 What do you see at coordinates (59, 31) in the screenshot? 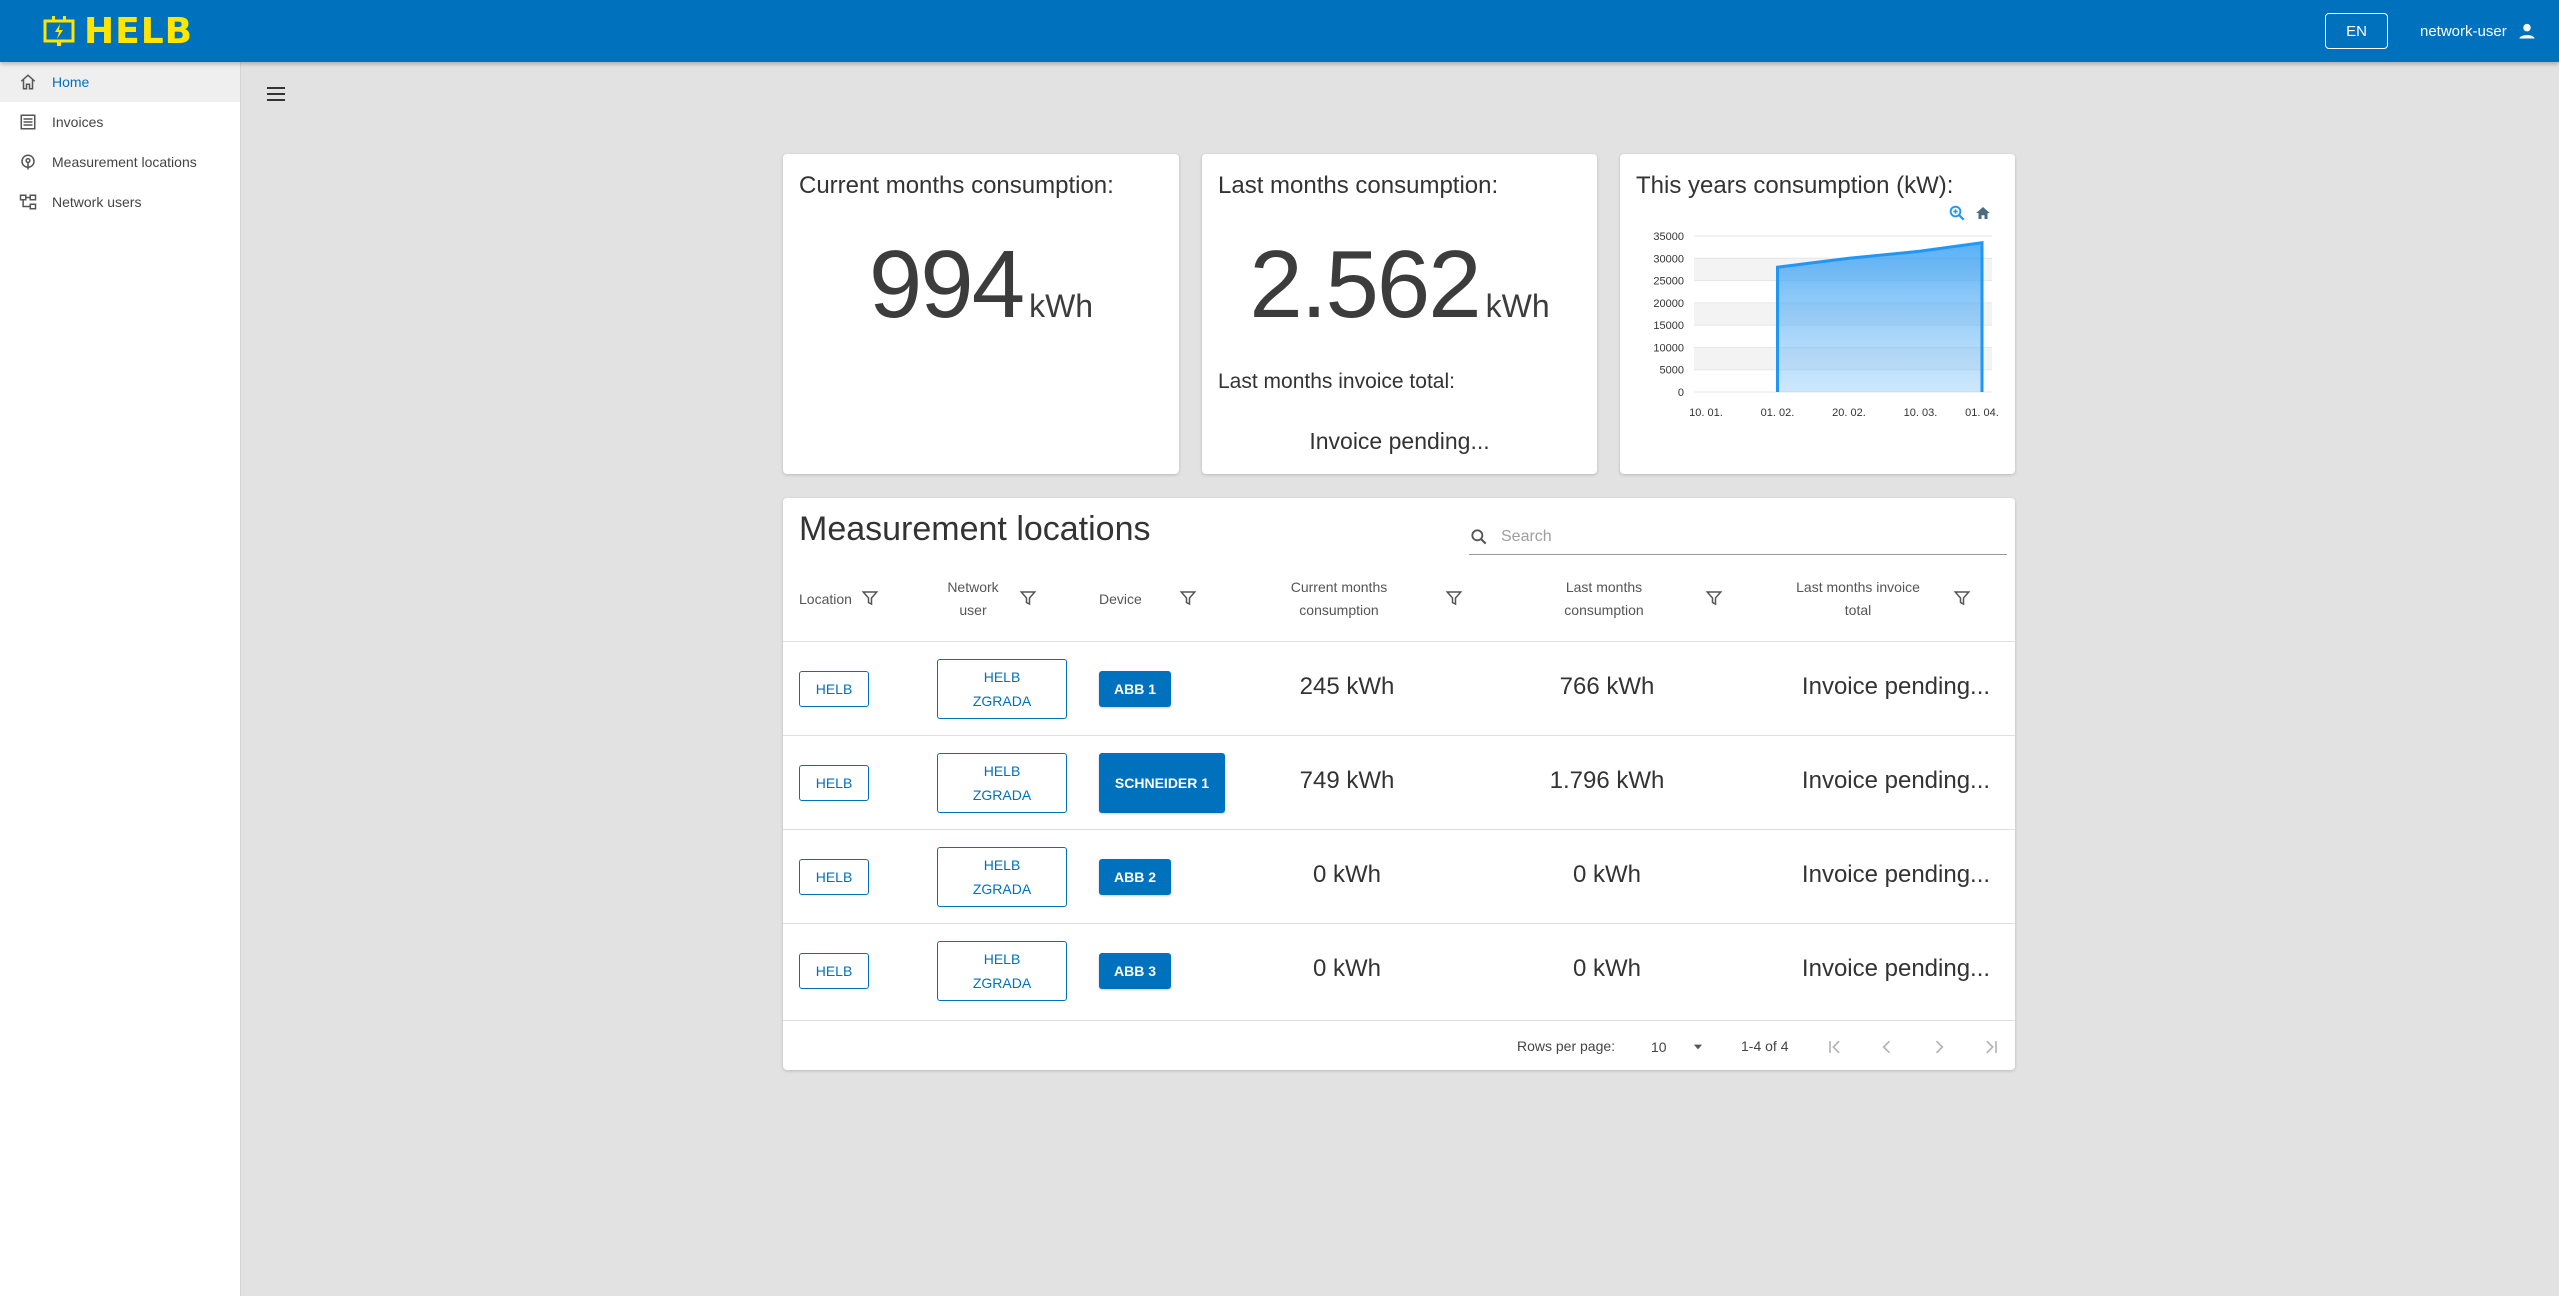
I see `plug-logo-icon` at bounding box center [59, 31].